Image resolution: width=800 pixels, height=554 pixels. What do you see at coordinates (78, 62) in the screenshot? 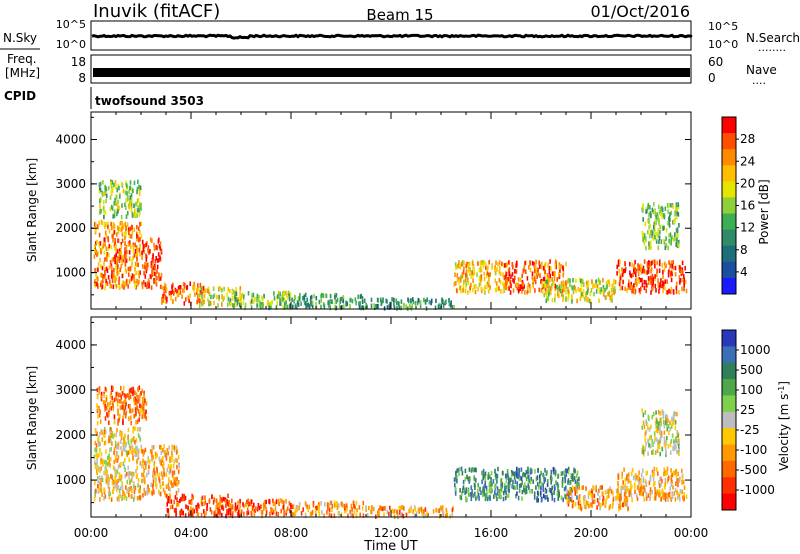
I see `freq-tick-high: 18` at bounding box center [78, 62].